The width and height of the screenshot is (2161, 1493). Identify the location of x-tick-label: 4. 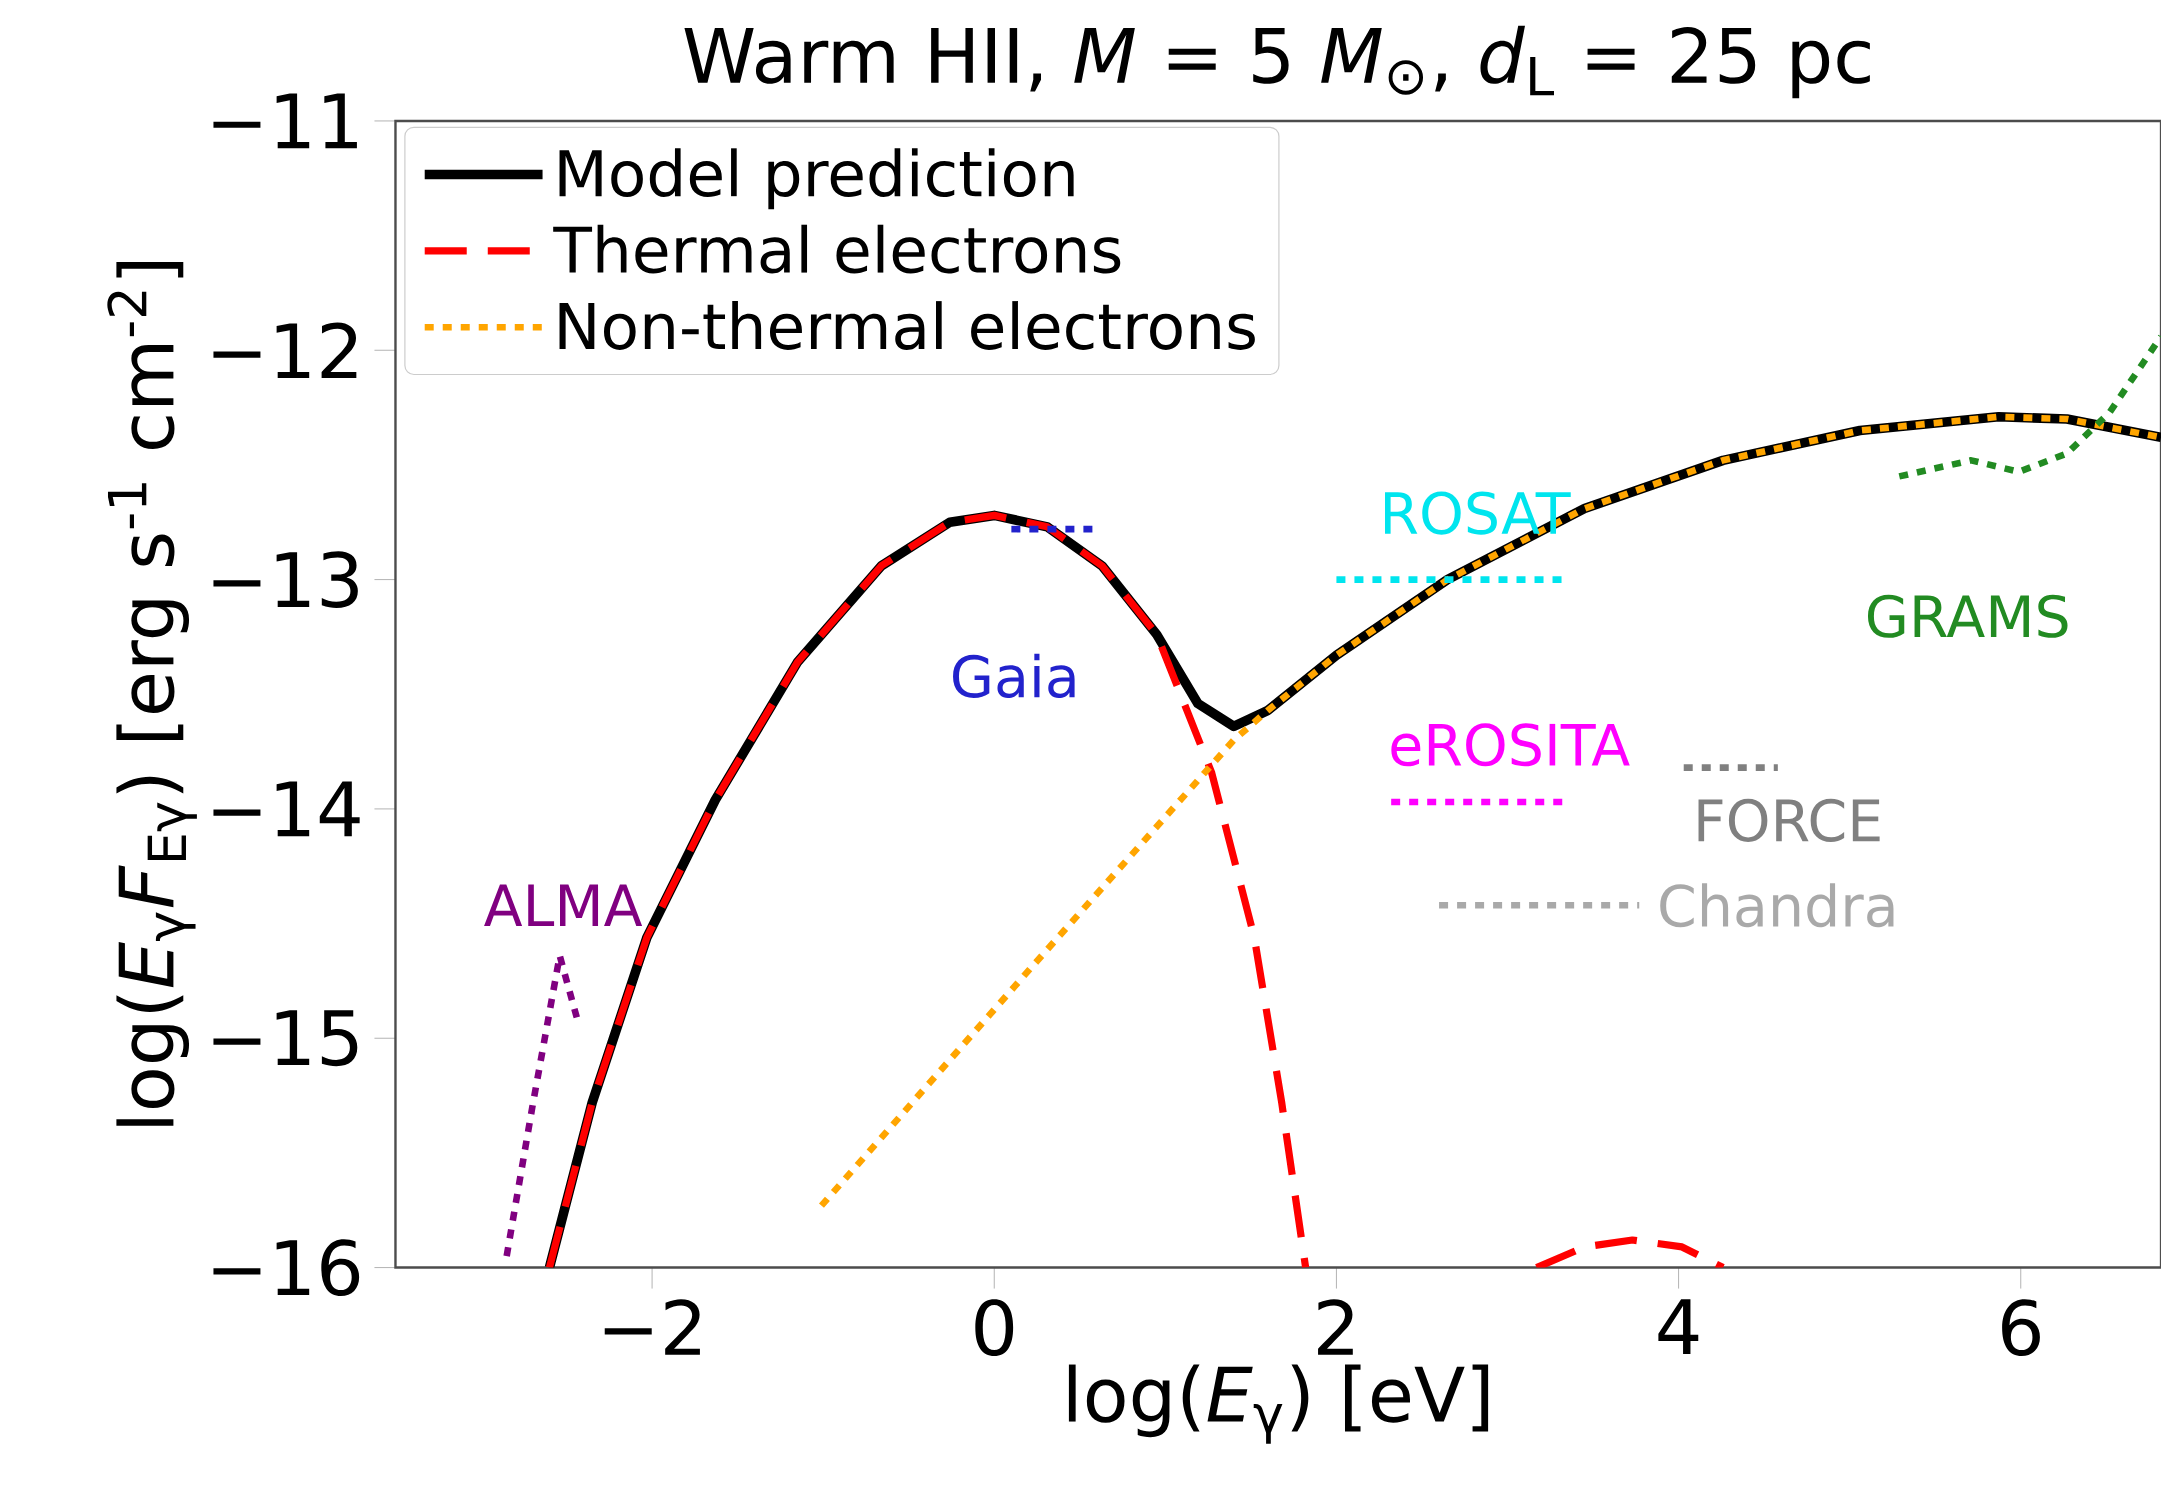
(1678, 1326).